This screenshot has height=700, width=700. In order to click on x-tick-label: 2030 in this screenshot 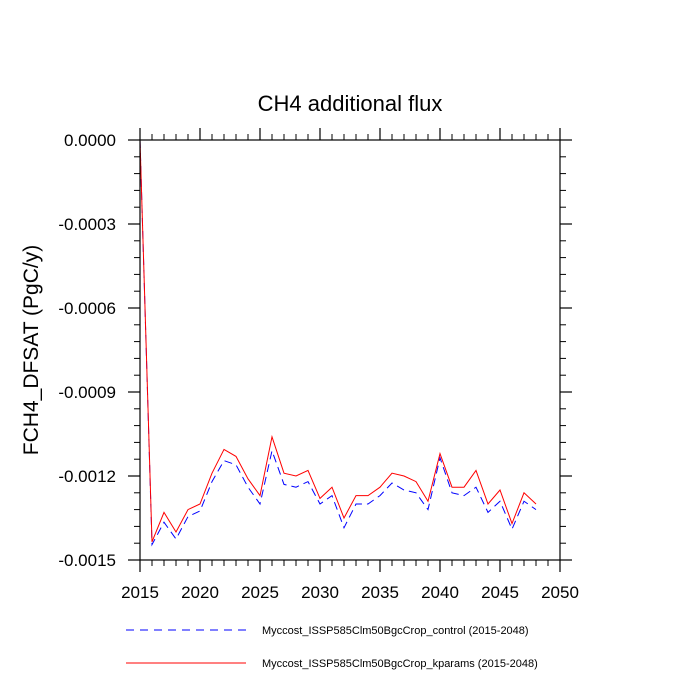, I will do `click(320, 592)`.